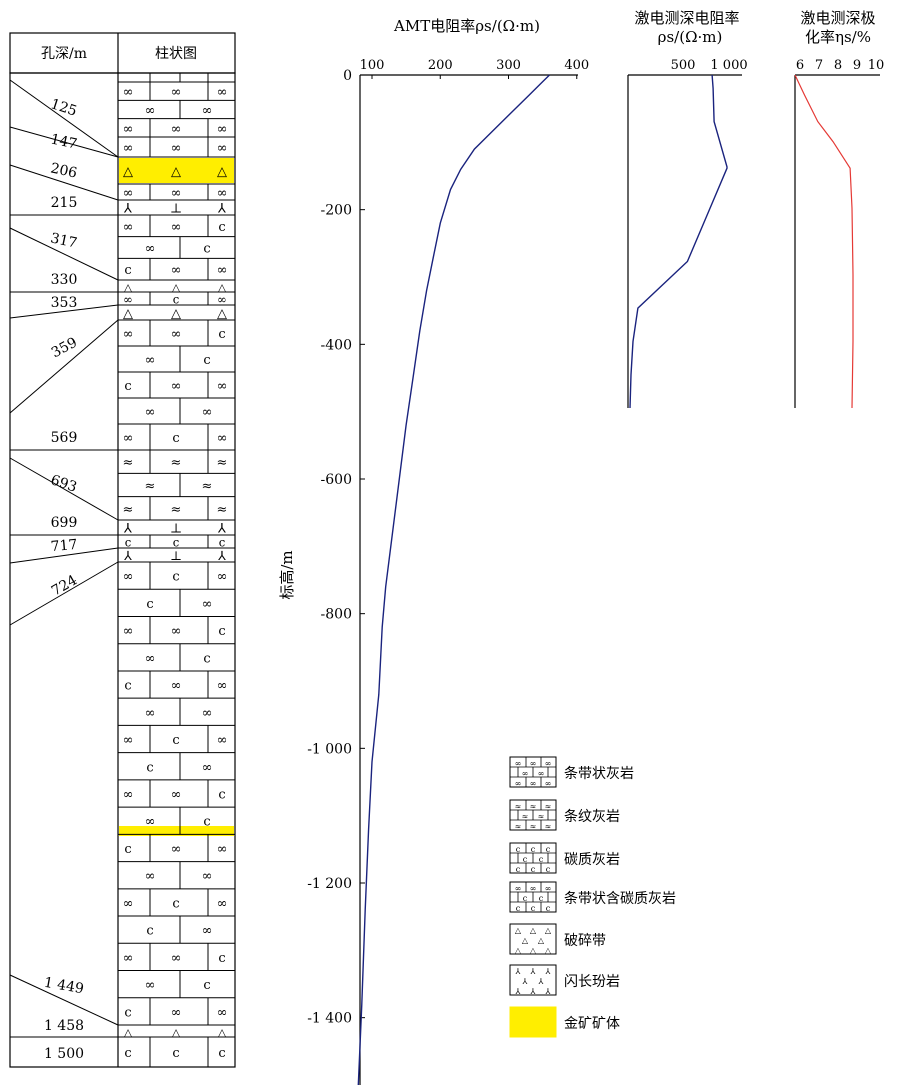  Describe the element at coordinates (372, 65) in the screenshot. I see `amt-xtick-label: 100` at that location.